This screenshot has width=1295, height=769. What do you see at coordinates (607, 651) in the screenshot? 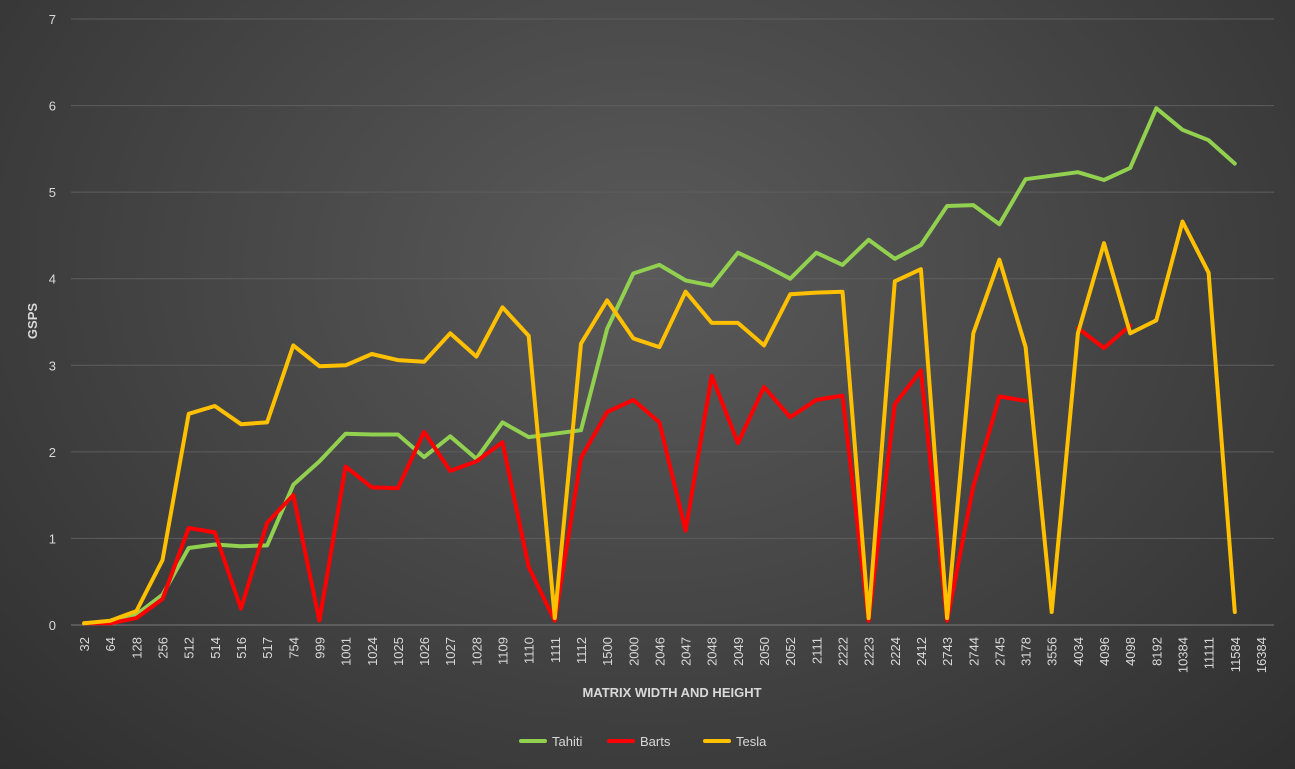
I see `x-tick-label: 1500` at bounding box center [607, 651].